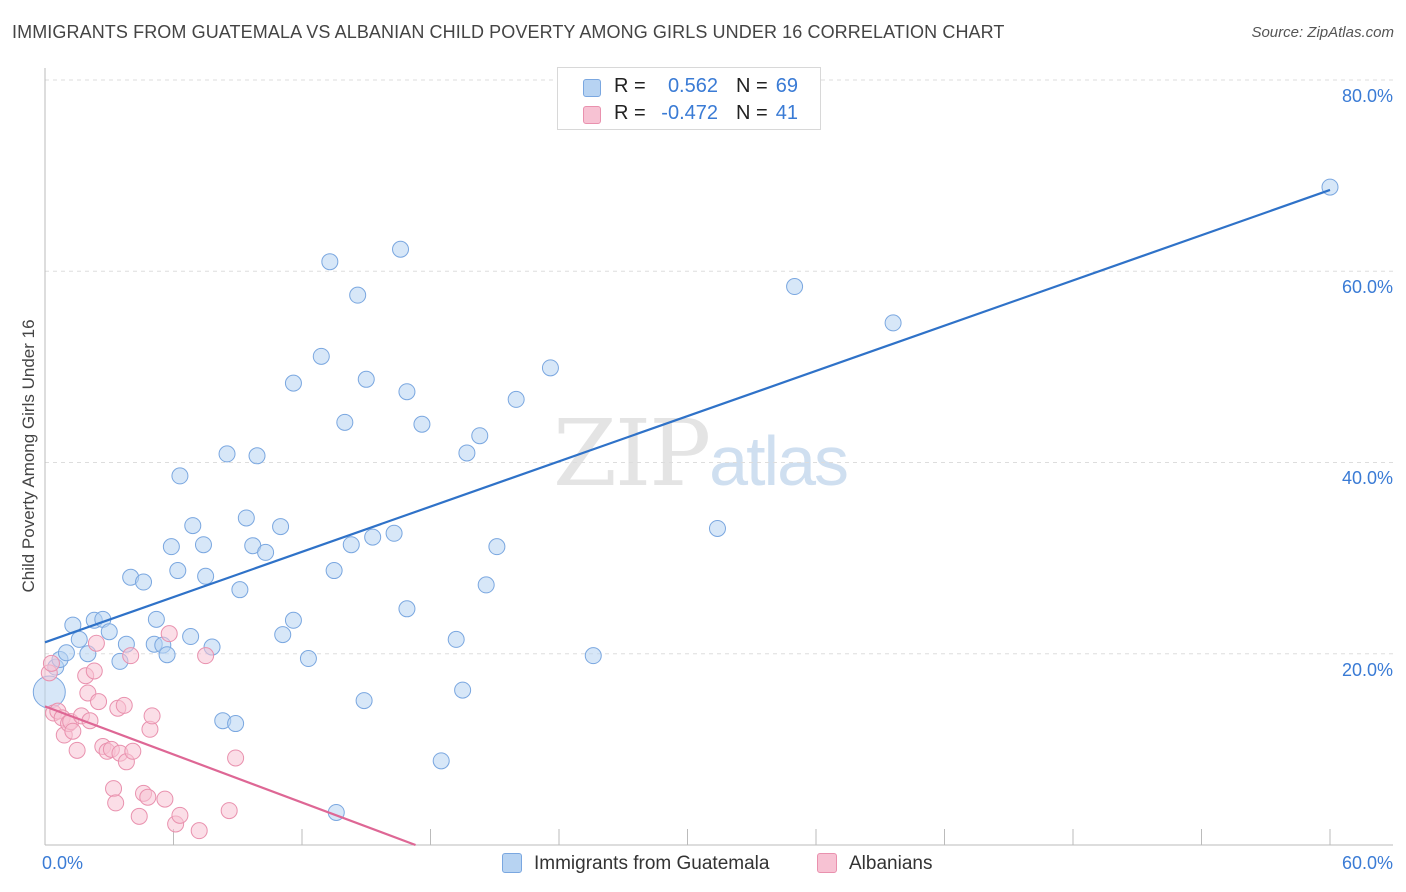 Image resolution: width=1406 pixels, height=892 pixels. What do you see at coordinates (142, 732) in the screenshot?
I see `series-albanians-points` at bounding box center [142, 732].